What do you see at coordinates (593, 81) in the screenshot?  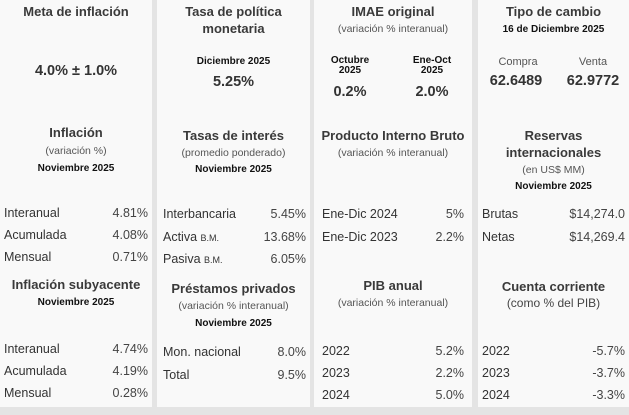 I see `venta-value: 62.9772` at bounding box center [593, 81].